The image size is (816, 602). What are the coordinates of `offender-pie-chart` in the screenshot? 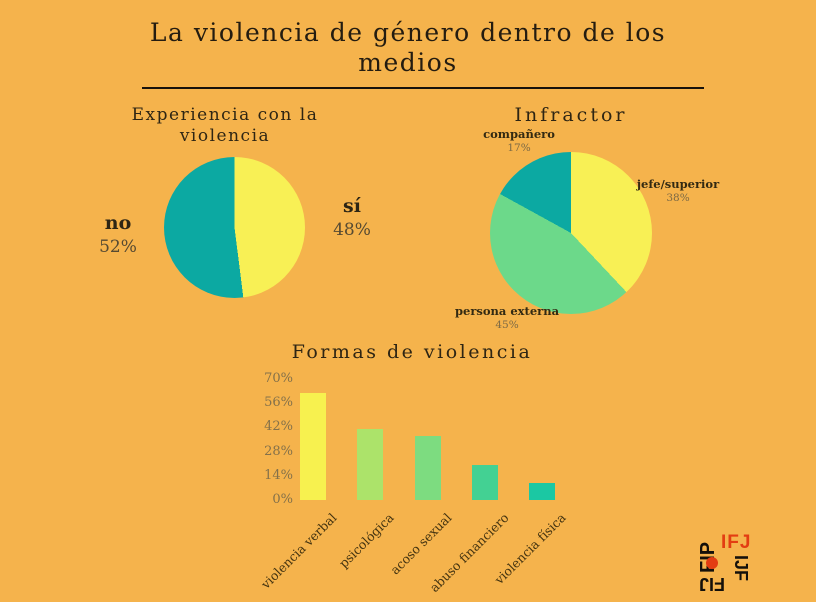 It's located at (571, 233).